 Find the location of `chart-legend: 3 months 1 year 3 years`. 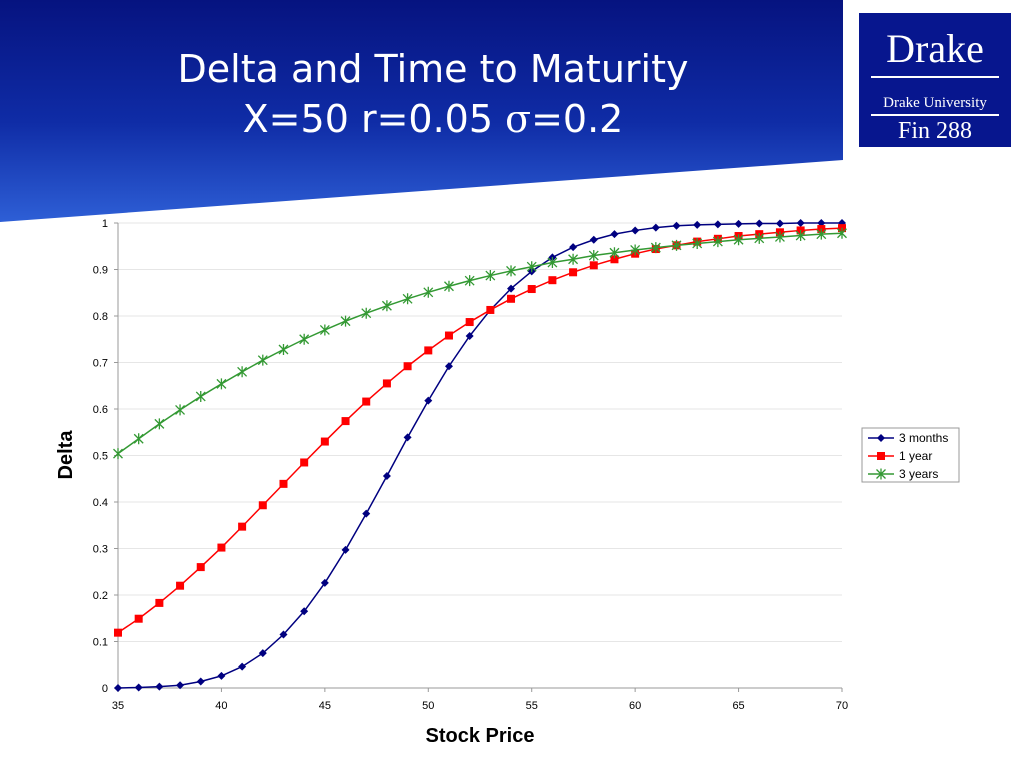

chart-legend: 3 months 1 year 3 years is located at coordinates (910, 455).